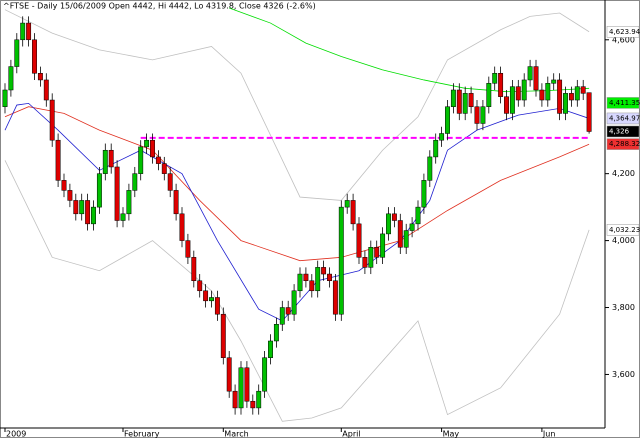  Describe the element at coordinates (409, 50) in the screenshot. I see `indicator-line` at that location.